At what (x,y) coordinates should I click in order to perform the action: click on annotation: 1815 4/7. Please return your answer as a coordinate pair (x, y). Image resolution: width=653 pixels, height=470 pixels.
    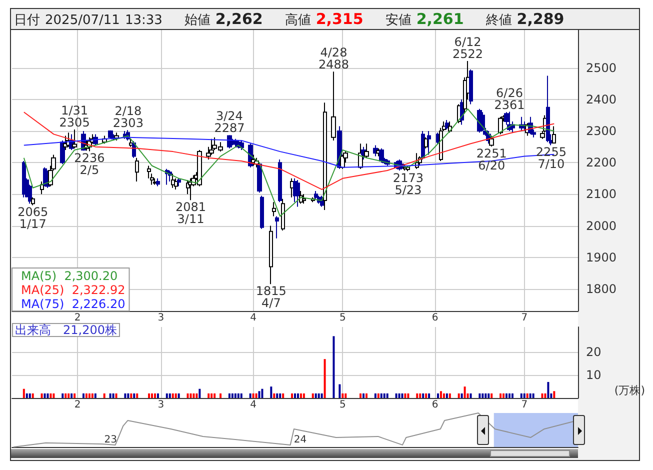
    Looking at the image, I should click on (271, 297).